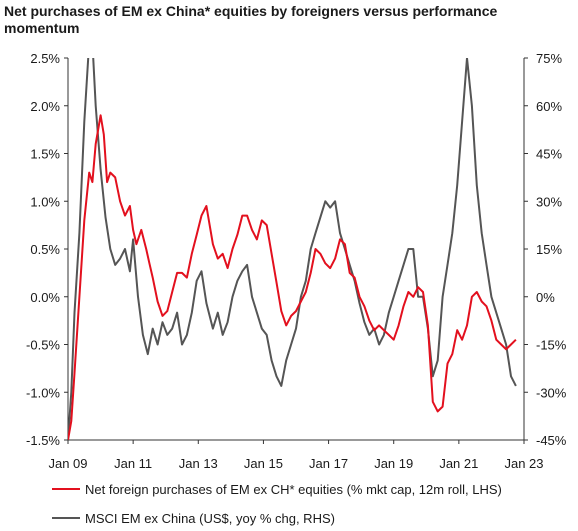  What do you see at coordinates (263, 463) in the screenshot?
I see `x-tick-label: Jan 15` at bounding box center [263, 463].